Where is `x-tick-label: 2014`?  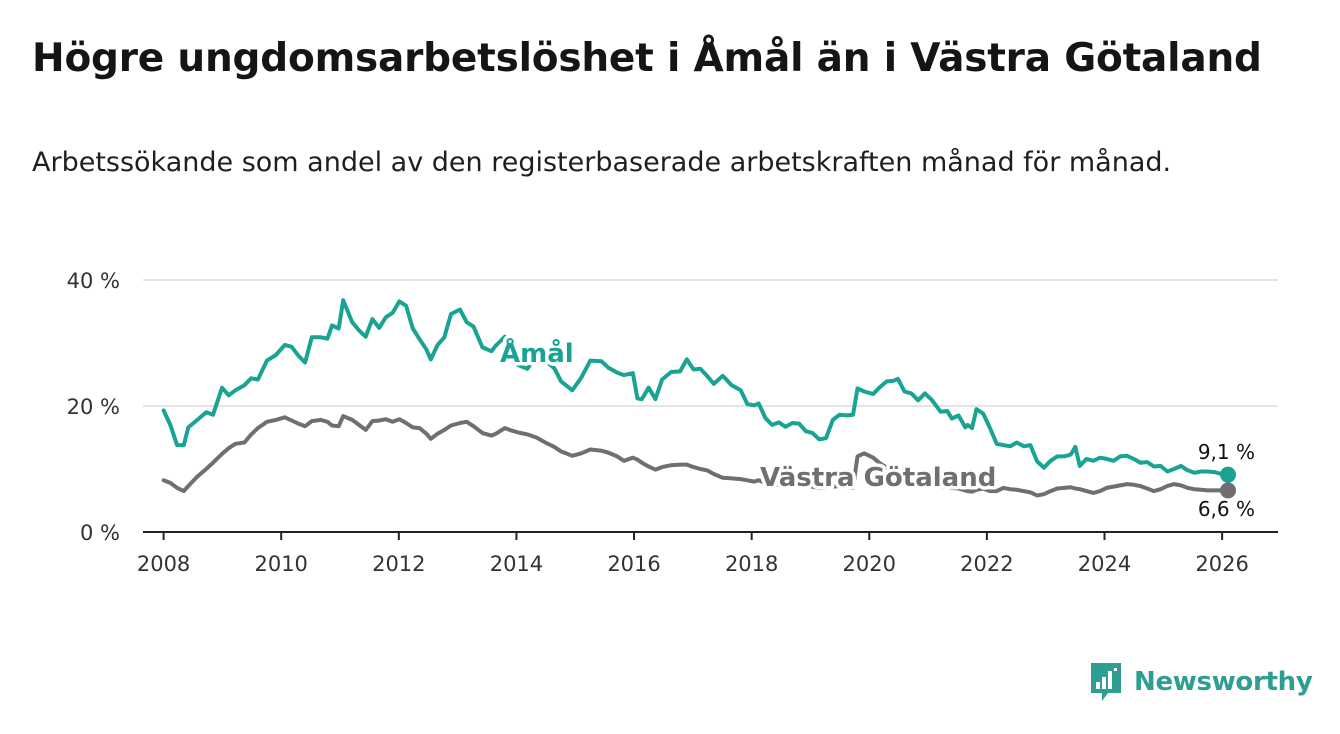
x-tick-label: 2014 is located at coordinates (516, 564).